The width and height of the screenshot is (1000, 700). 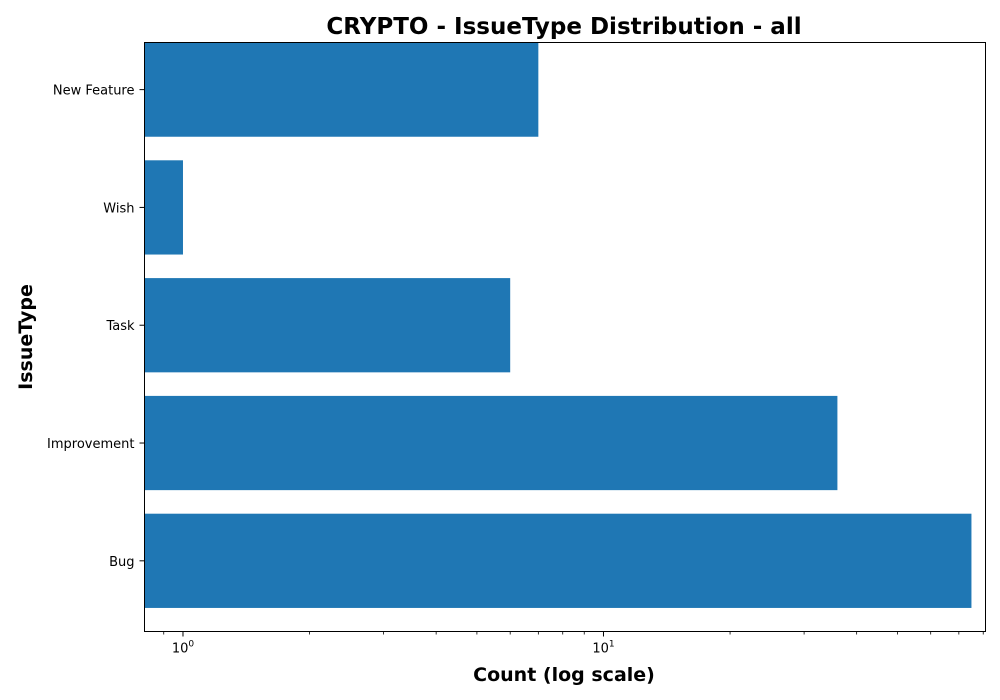 What do you see at coordinates (163, 207) in the screenshot?
I see `bar-wish` at bounding box center [163, 207].